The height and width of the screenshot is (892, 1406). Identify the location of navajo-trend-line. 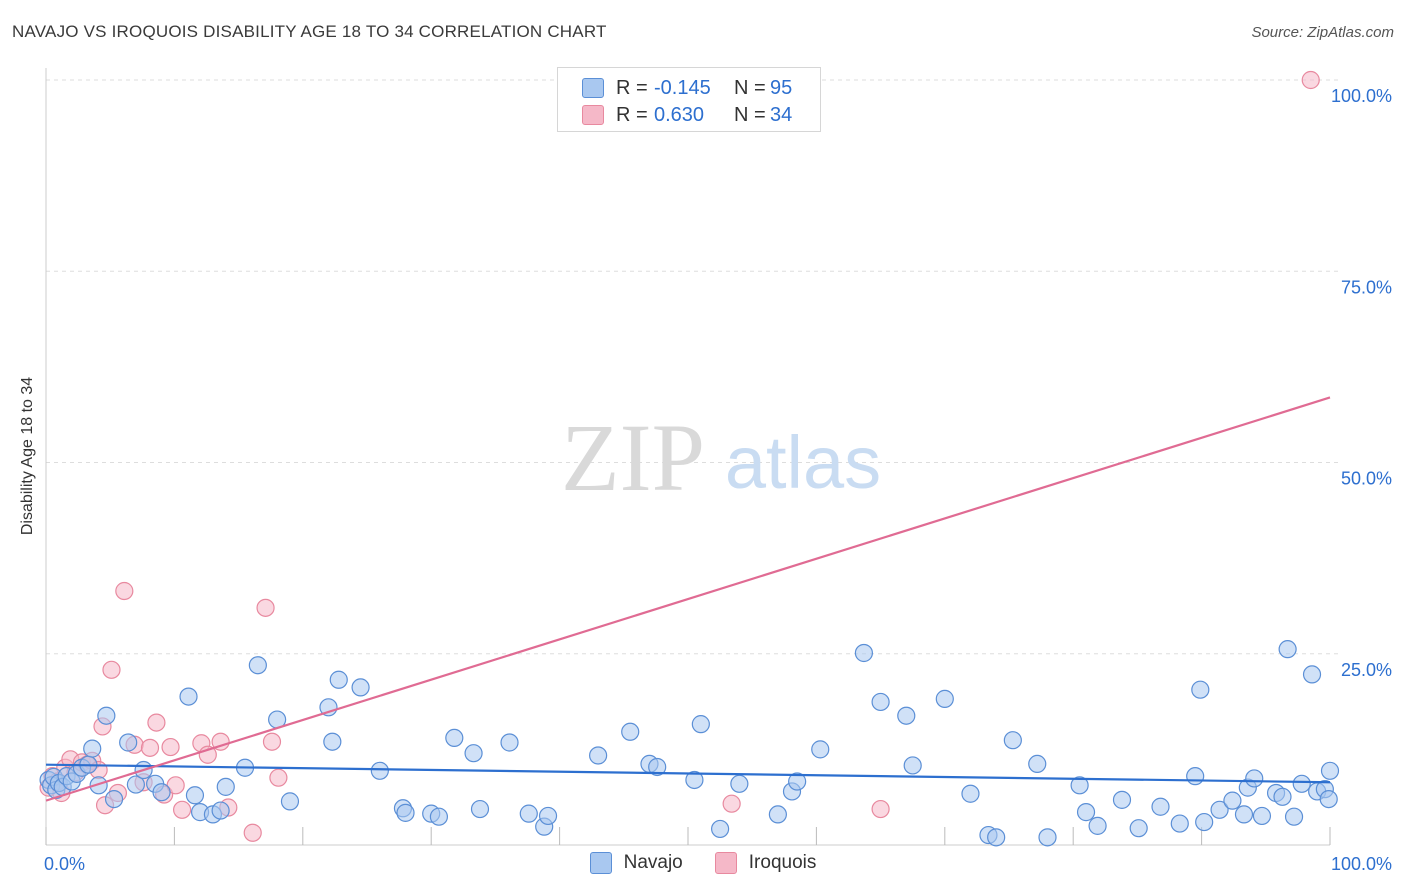
(688, 773).